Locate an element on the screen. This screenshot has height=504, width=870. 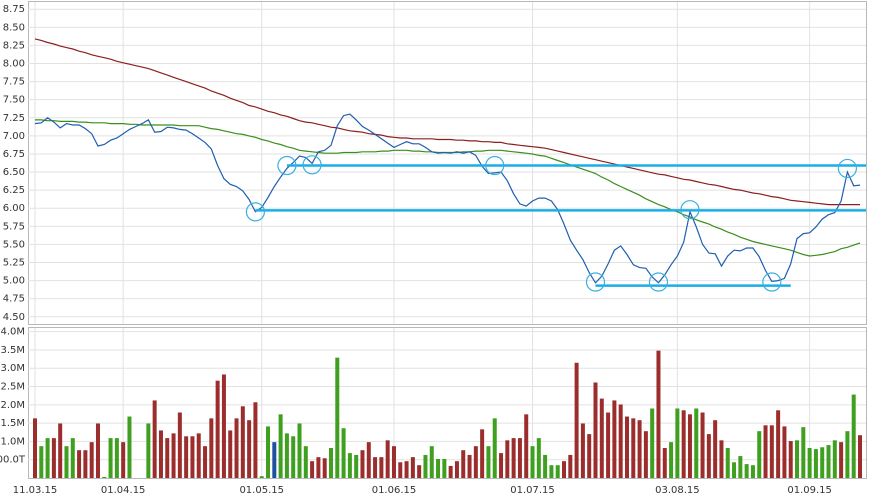
y-tick-label: 5.50 is located at coordinates (14, 244).